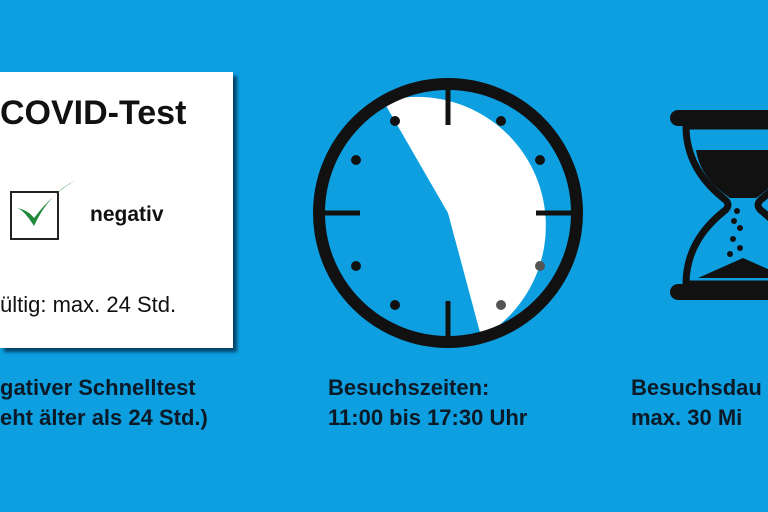 The width and height of the screenshot is (768, 512). I want to click on caption-line: 11:00 bis 17:30 Uhr, so click(428, 417).